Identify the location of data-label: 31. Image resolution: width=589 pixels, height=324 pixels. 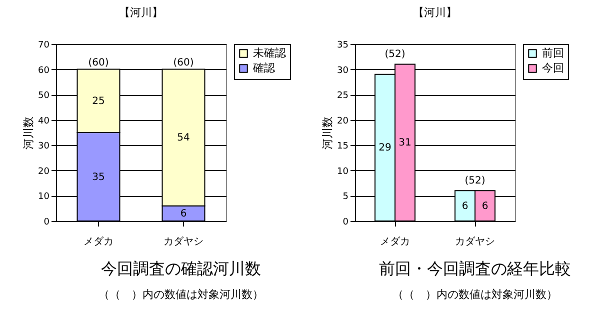
(405, 143).